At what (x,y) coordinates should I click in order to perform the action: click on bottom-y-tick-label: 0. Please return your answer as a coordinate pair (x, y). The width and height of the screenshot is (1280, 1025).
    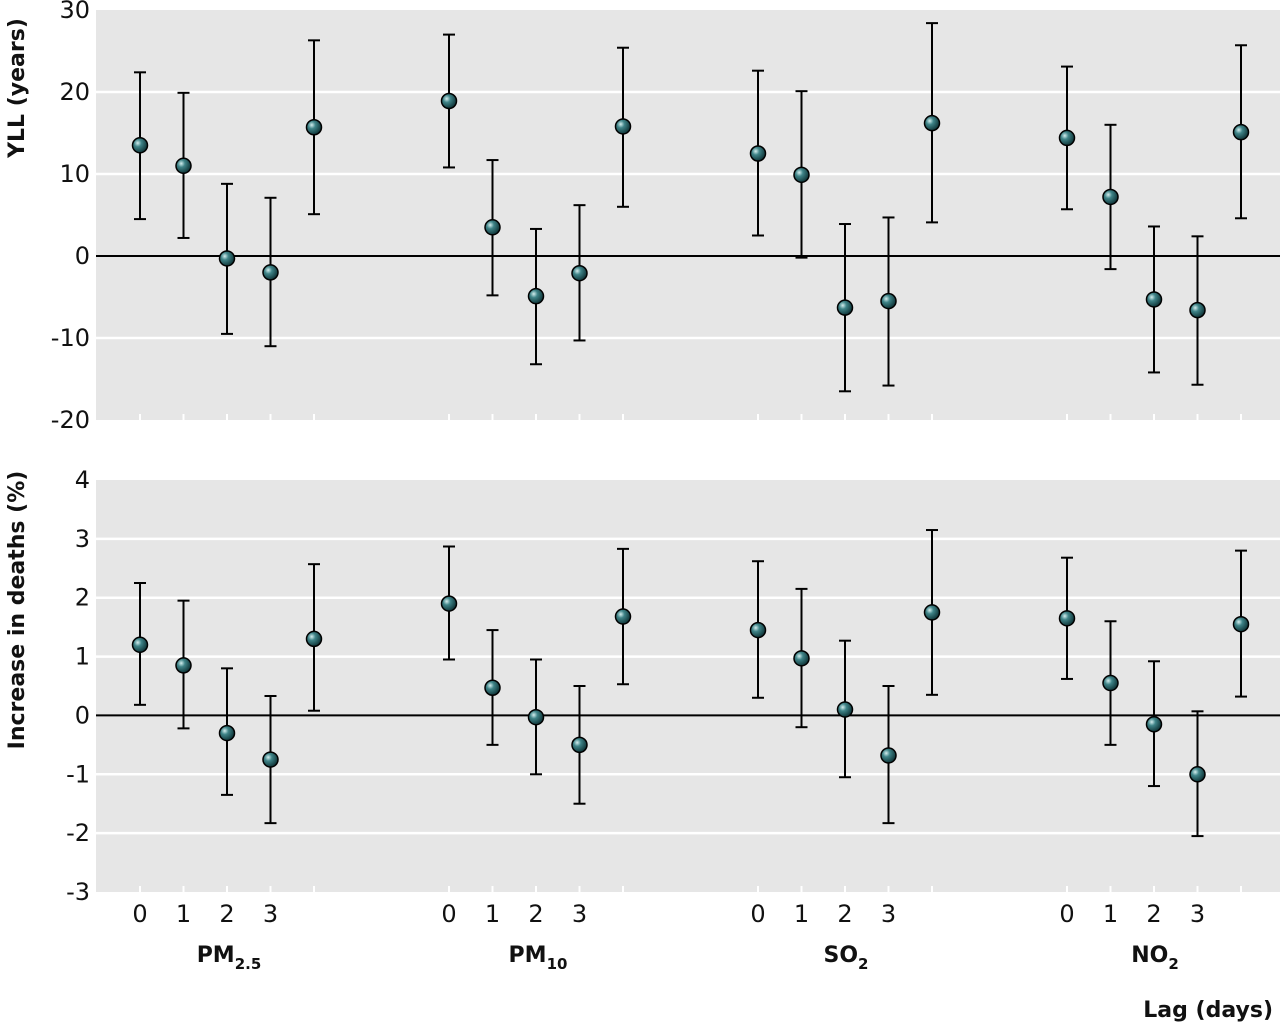
    Looking at the image, I should click on (82, 715).